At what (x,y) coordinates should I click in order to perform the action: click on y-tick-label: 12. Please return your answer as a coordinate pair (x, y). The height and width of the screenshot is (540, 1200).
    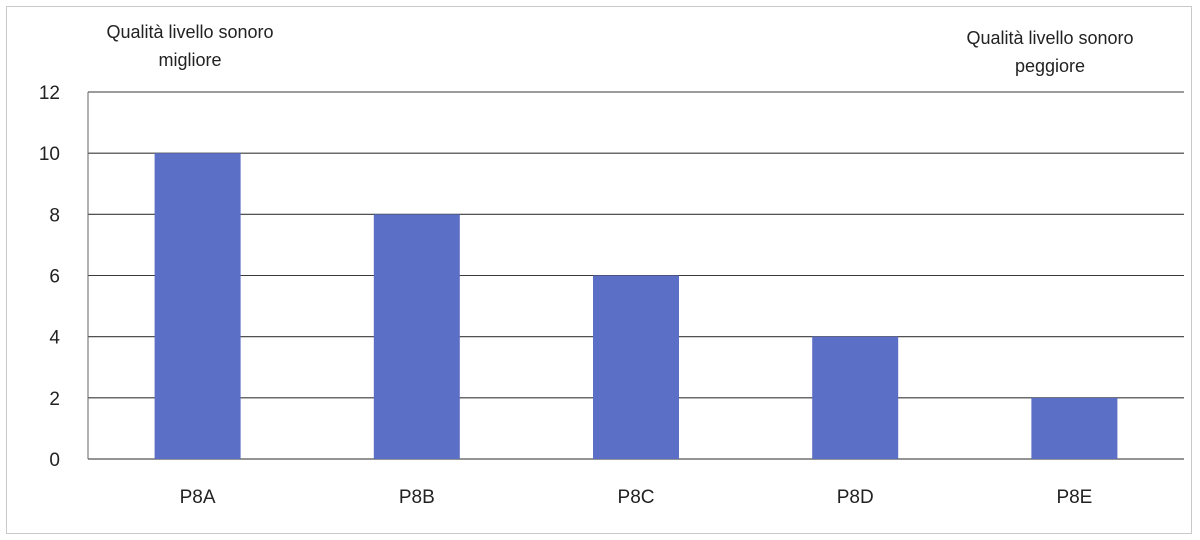
    Looking at the image, I should click on (49, 93).